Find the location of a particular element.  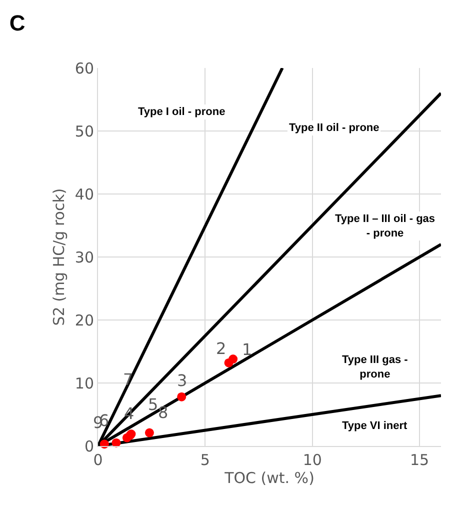

annotation: Type II oil - prone is located at coordinates (334, 128).